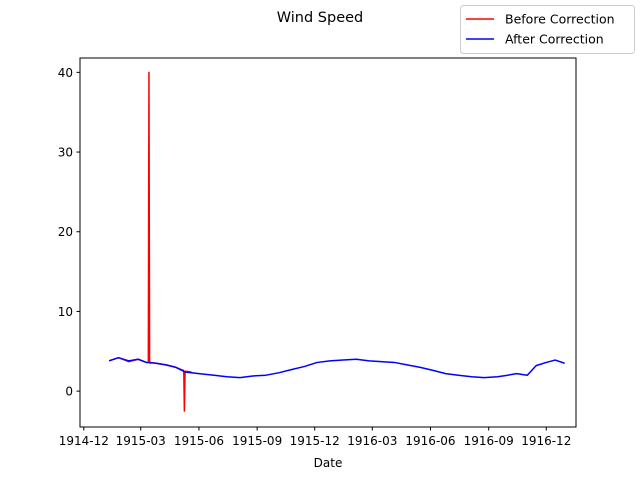 This screenshot has width=640, height=480. What do you see at coordinates (150, 241) in the screenshot?
I see `series-line-before-correction` at bounding box center [150, 241].